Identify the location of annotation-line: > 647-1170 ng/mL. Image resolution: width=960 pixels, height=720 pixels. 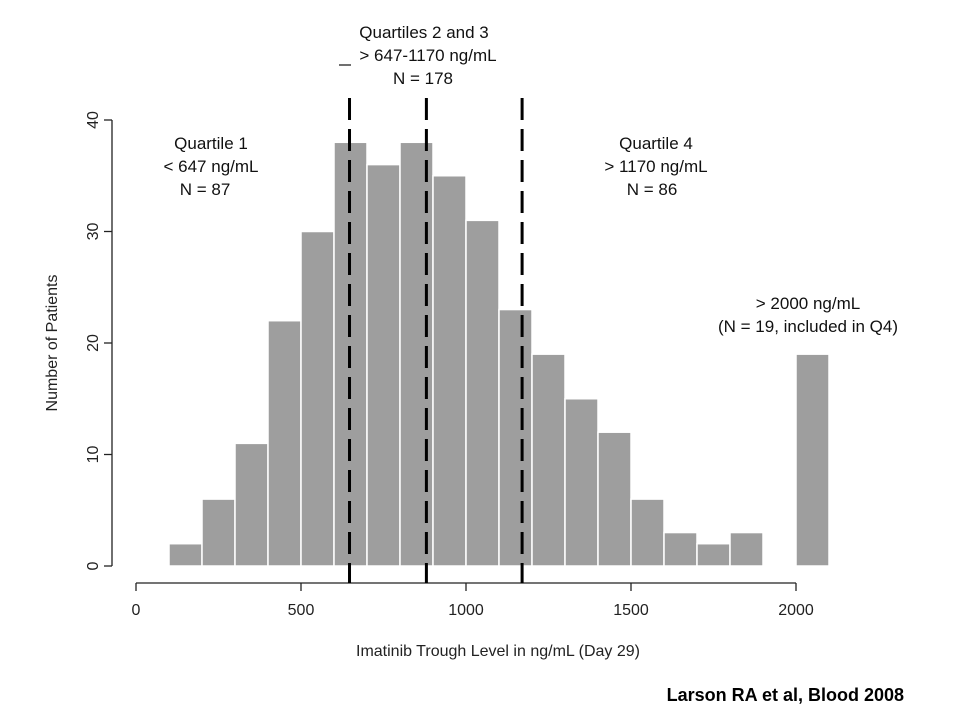
(427, 55).